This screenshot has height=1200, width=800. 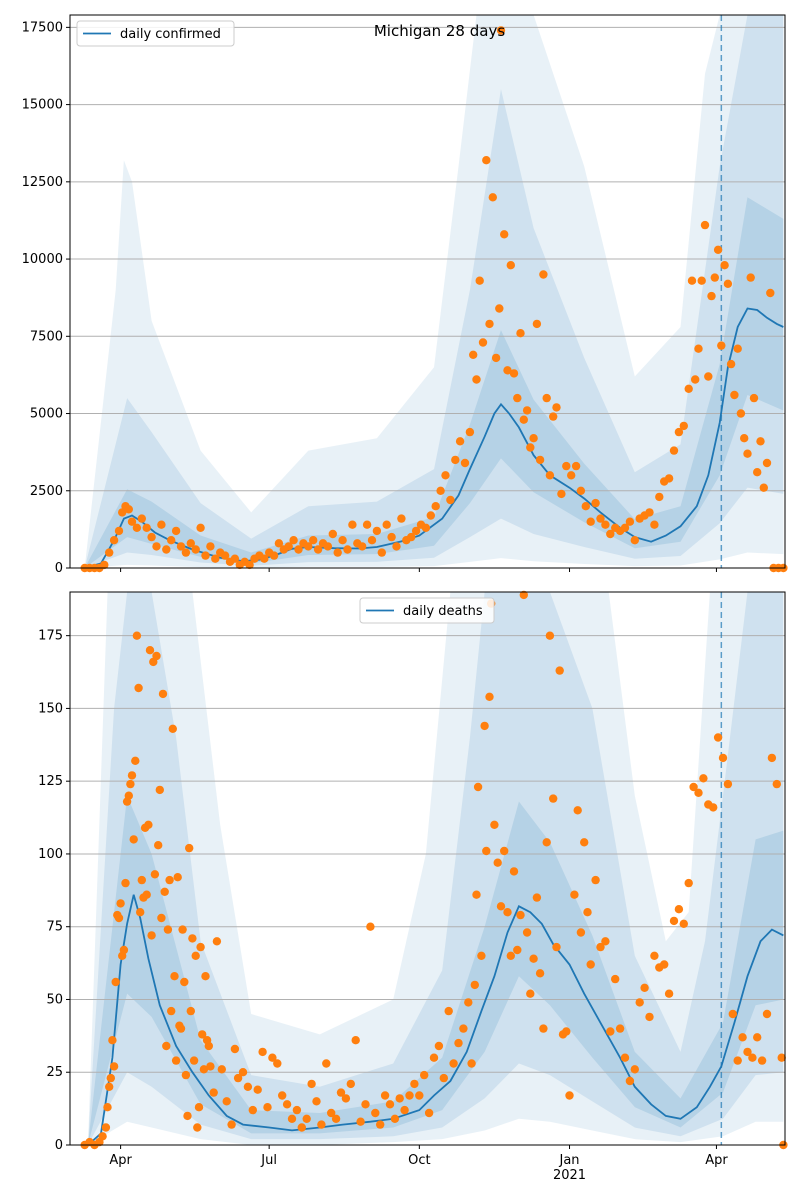 What do you see at coordinates (427, 610) in the screenshot?
I see `legend: daily deaths` at bounding box center [427, 610].